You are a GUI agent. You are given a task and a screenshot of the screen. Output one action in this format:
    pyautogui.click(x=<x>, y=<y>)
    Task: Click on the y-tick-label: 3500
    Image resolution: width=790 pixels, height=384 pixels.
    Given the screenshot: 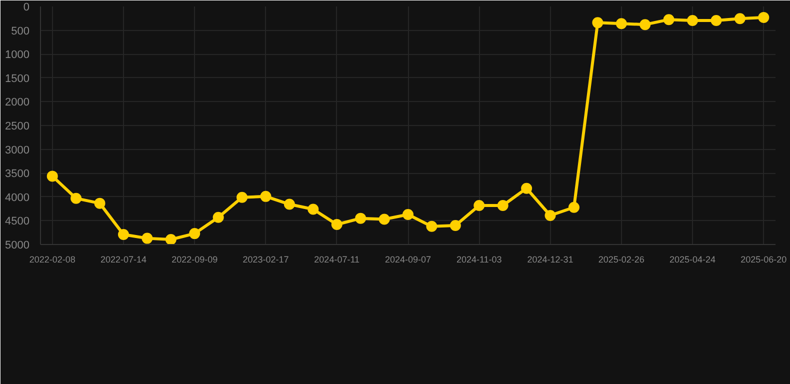 What is the action you would take?
    pyautogui.click(x=17, y=174)
    